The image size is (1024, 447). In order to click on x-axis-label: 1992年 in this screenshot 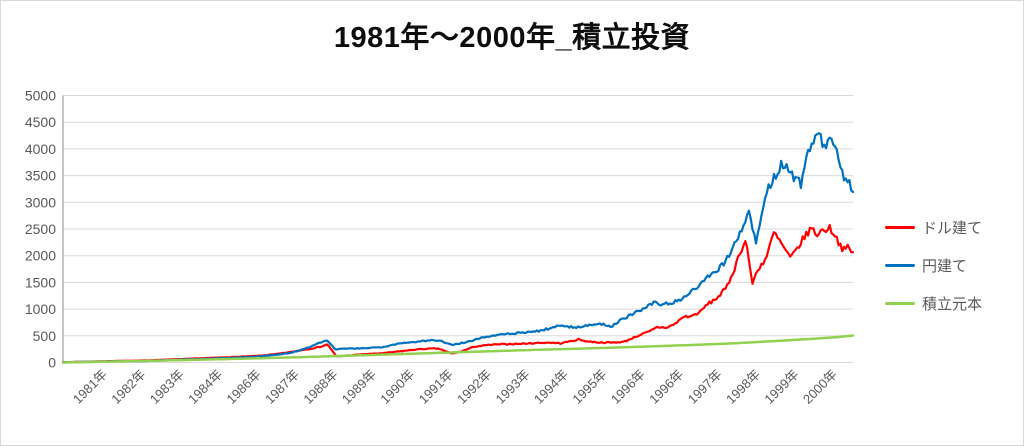, I will do `click(474, 387)`.